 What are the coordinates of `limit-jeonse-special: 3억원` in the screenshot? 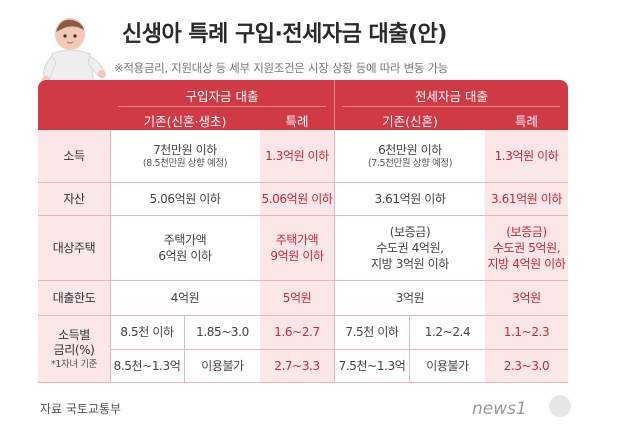 It's located at (526, 297).